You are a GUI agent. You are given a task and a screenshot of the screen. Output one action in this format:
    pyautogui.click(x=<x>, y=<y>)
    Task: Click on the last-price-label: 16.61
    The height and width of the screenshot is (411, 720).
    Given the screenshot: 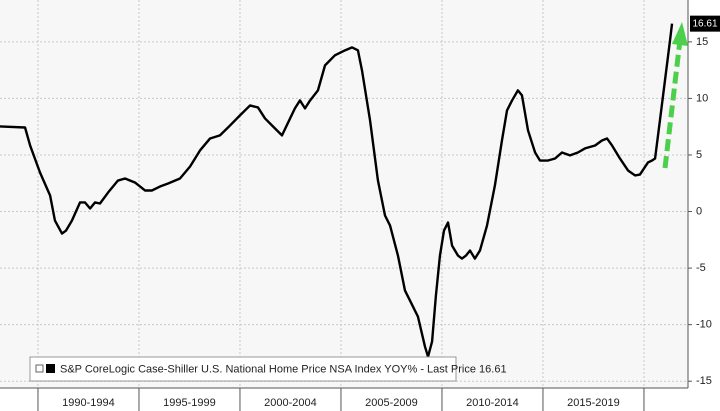 What is the action you would take?
    pyautogui.click(x=704, y=23)
    